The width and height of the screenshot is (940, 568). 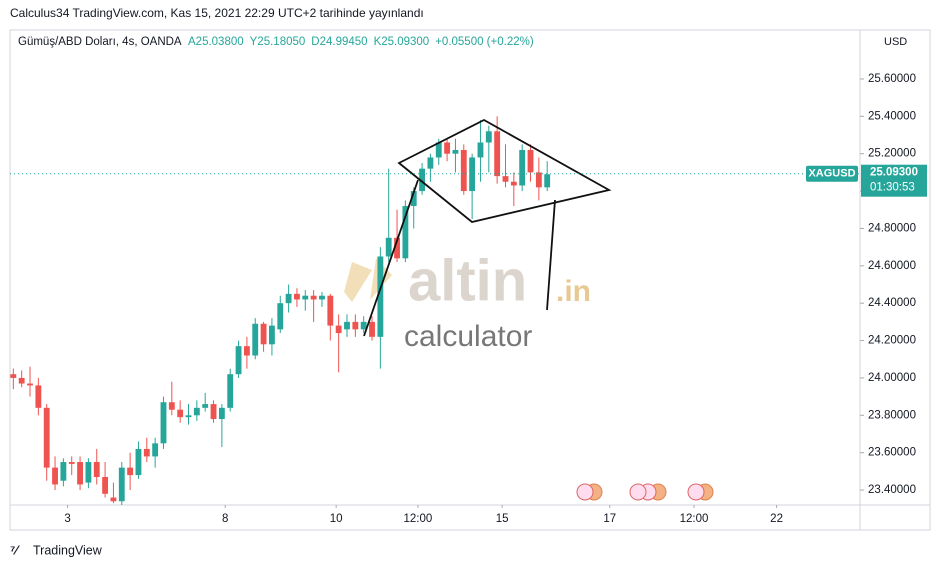 What do you see at coordinates (467, 280) in the screenshot?
I see `watermark-brand: altin` at bounding box center [467, 280].